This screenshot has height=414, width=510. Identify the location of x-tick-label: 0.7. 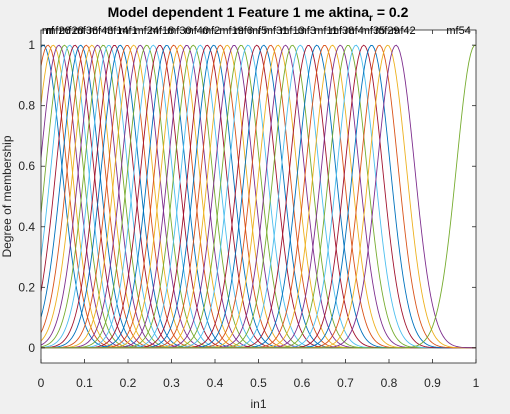
(345, 383).